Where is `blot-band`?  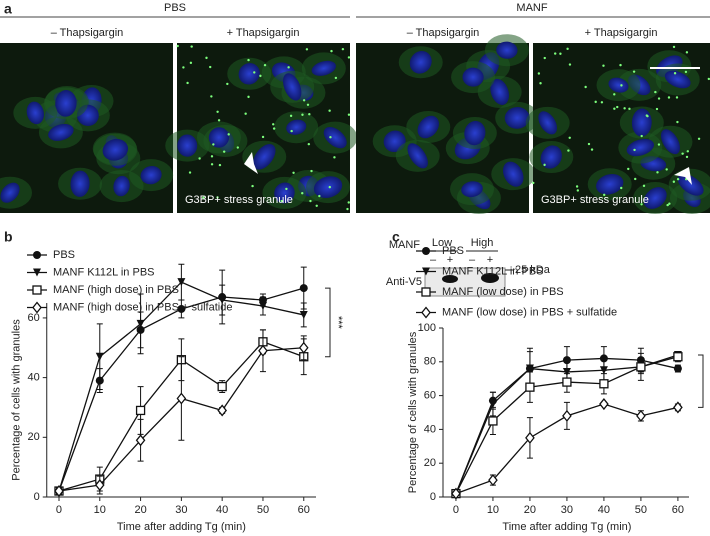
blot-band is located at coordinates (490, 278).